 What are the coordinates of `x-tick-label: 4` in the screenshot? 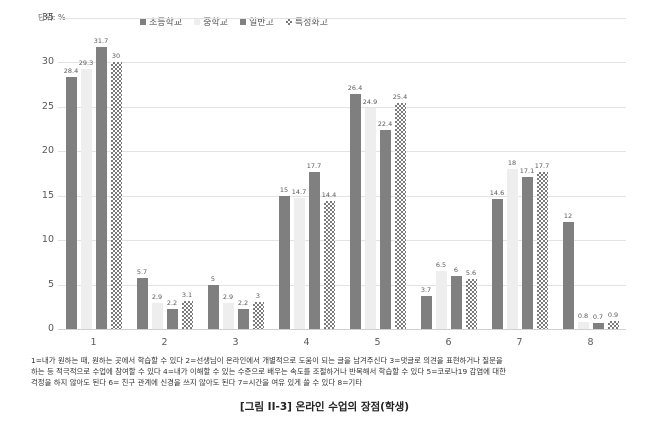 It's located at (306, 342).